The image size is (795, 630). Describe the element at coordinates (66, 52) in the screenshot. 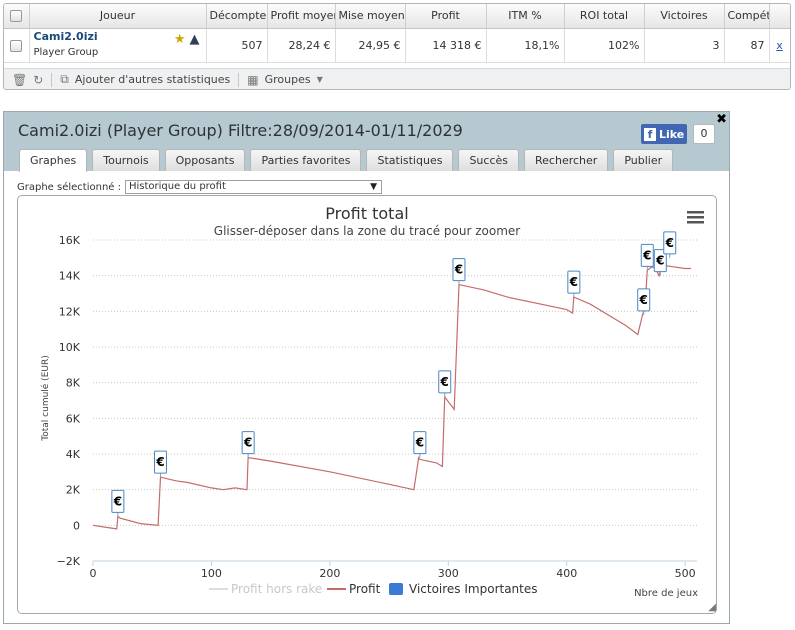

I see `player-group-label: Player Group` at that location.